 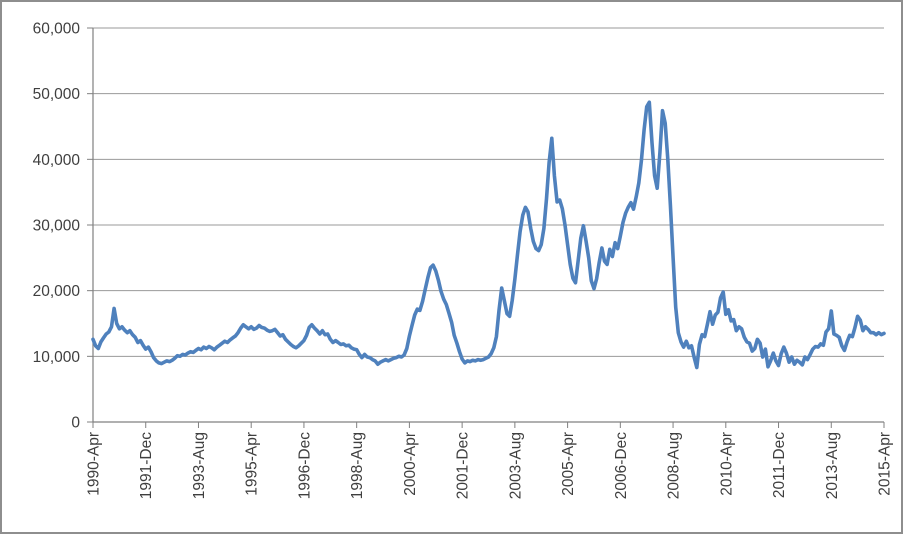 I want to click on x-tick-label: 2015-Apr, so click(x=885, y=464).